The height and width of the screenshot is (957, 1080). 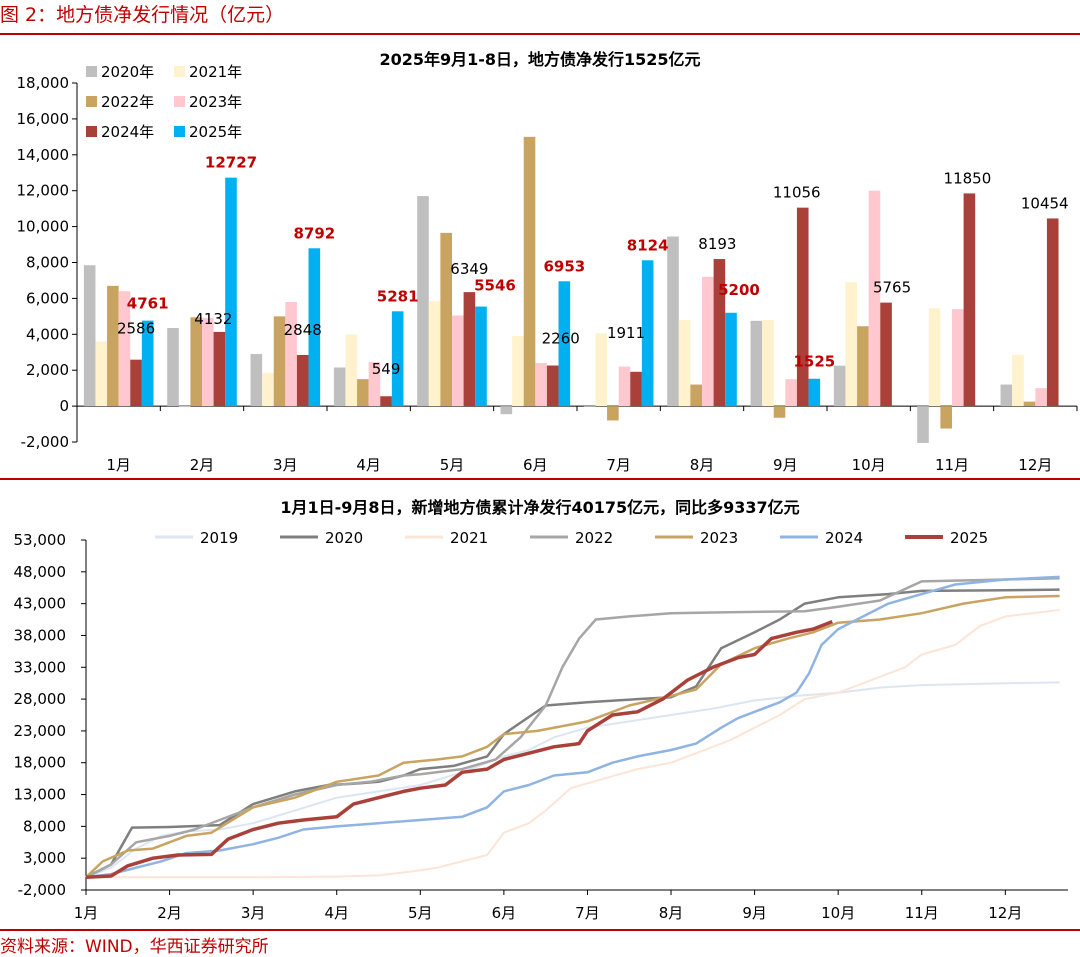 What do you see at coordinates (215, 72) in the screenshot?
I see `legend-label-2021年: 2021年` at bounding box center [215, 72].